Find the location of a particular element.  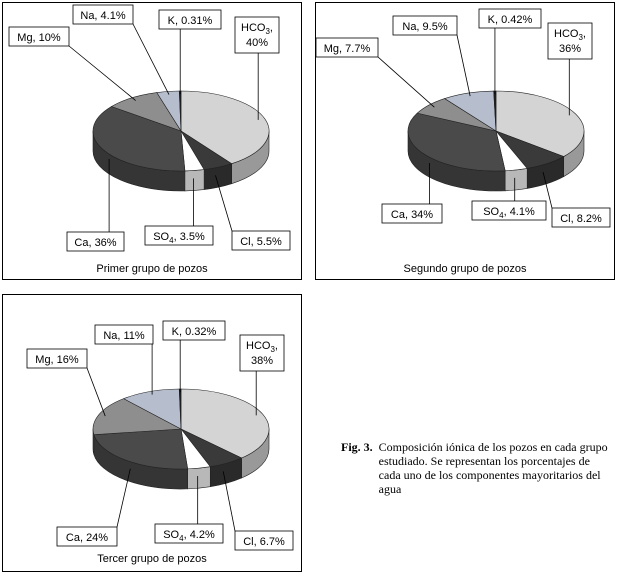

data-label-hco3-pct: 40% is located at coordinates (257, 43).